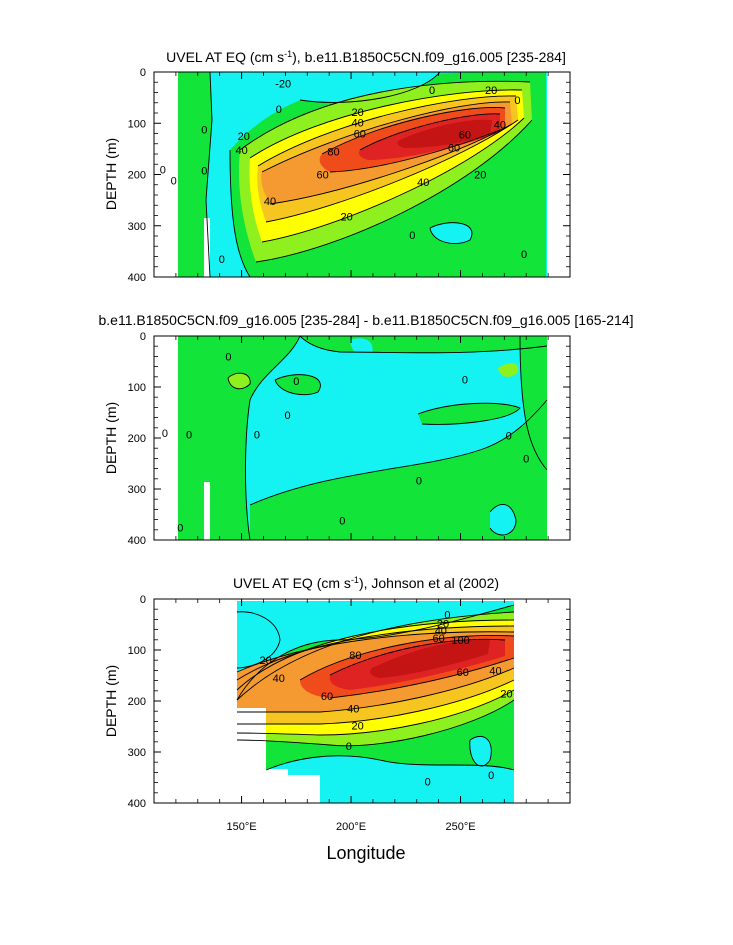 This screenshot has width=733, height=945. I want to click on panel-3-filled-contours, so click(362, 701).